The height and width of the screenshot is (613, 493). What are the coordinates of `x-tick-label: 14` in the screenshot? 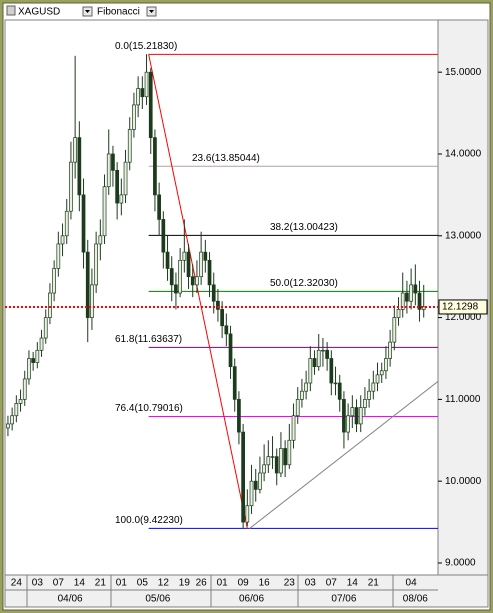 It's located at (80, 583).